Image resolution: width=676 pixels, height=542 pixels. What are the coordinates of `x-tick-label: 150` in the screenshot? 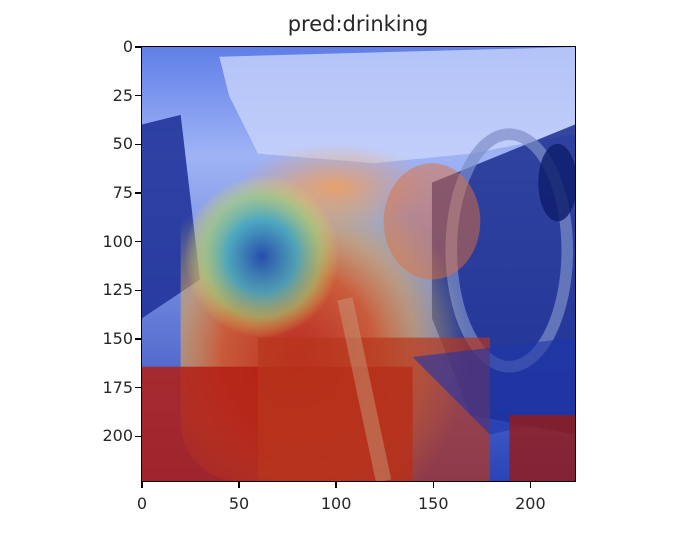 It's located at (433, 503).